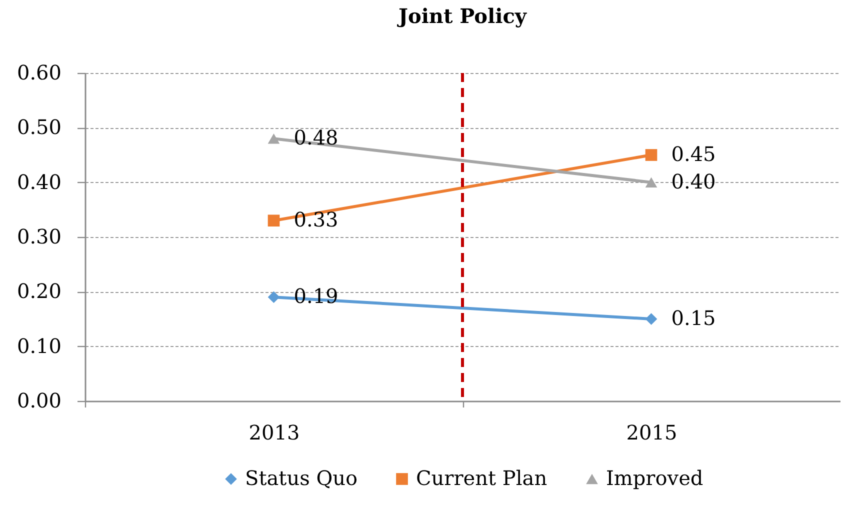 This screenshot has height=509, width=843. What do you see at coordinates (652, 432) in the screenshot?
I see `x-tick-label: 2015` at bounding box center [652, 432].